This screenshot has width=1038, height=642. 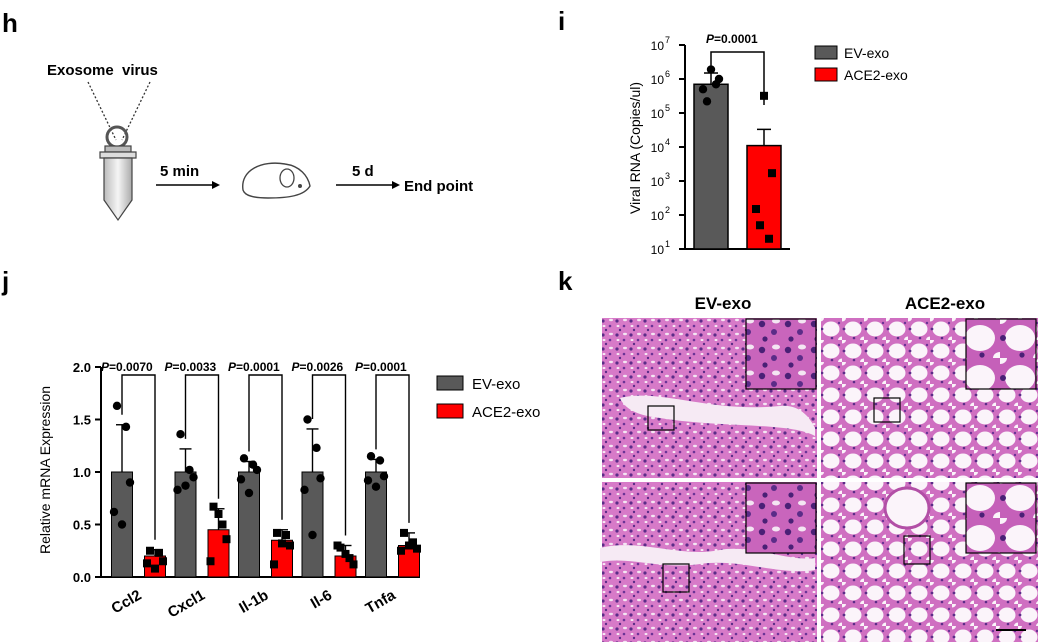 I want to click on category-label: Il-6, so click(x=321, y=600).